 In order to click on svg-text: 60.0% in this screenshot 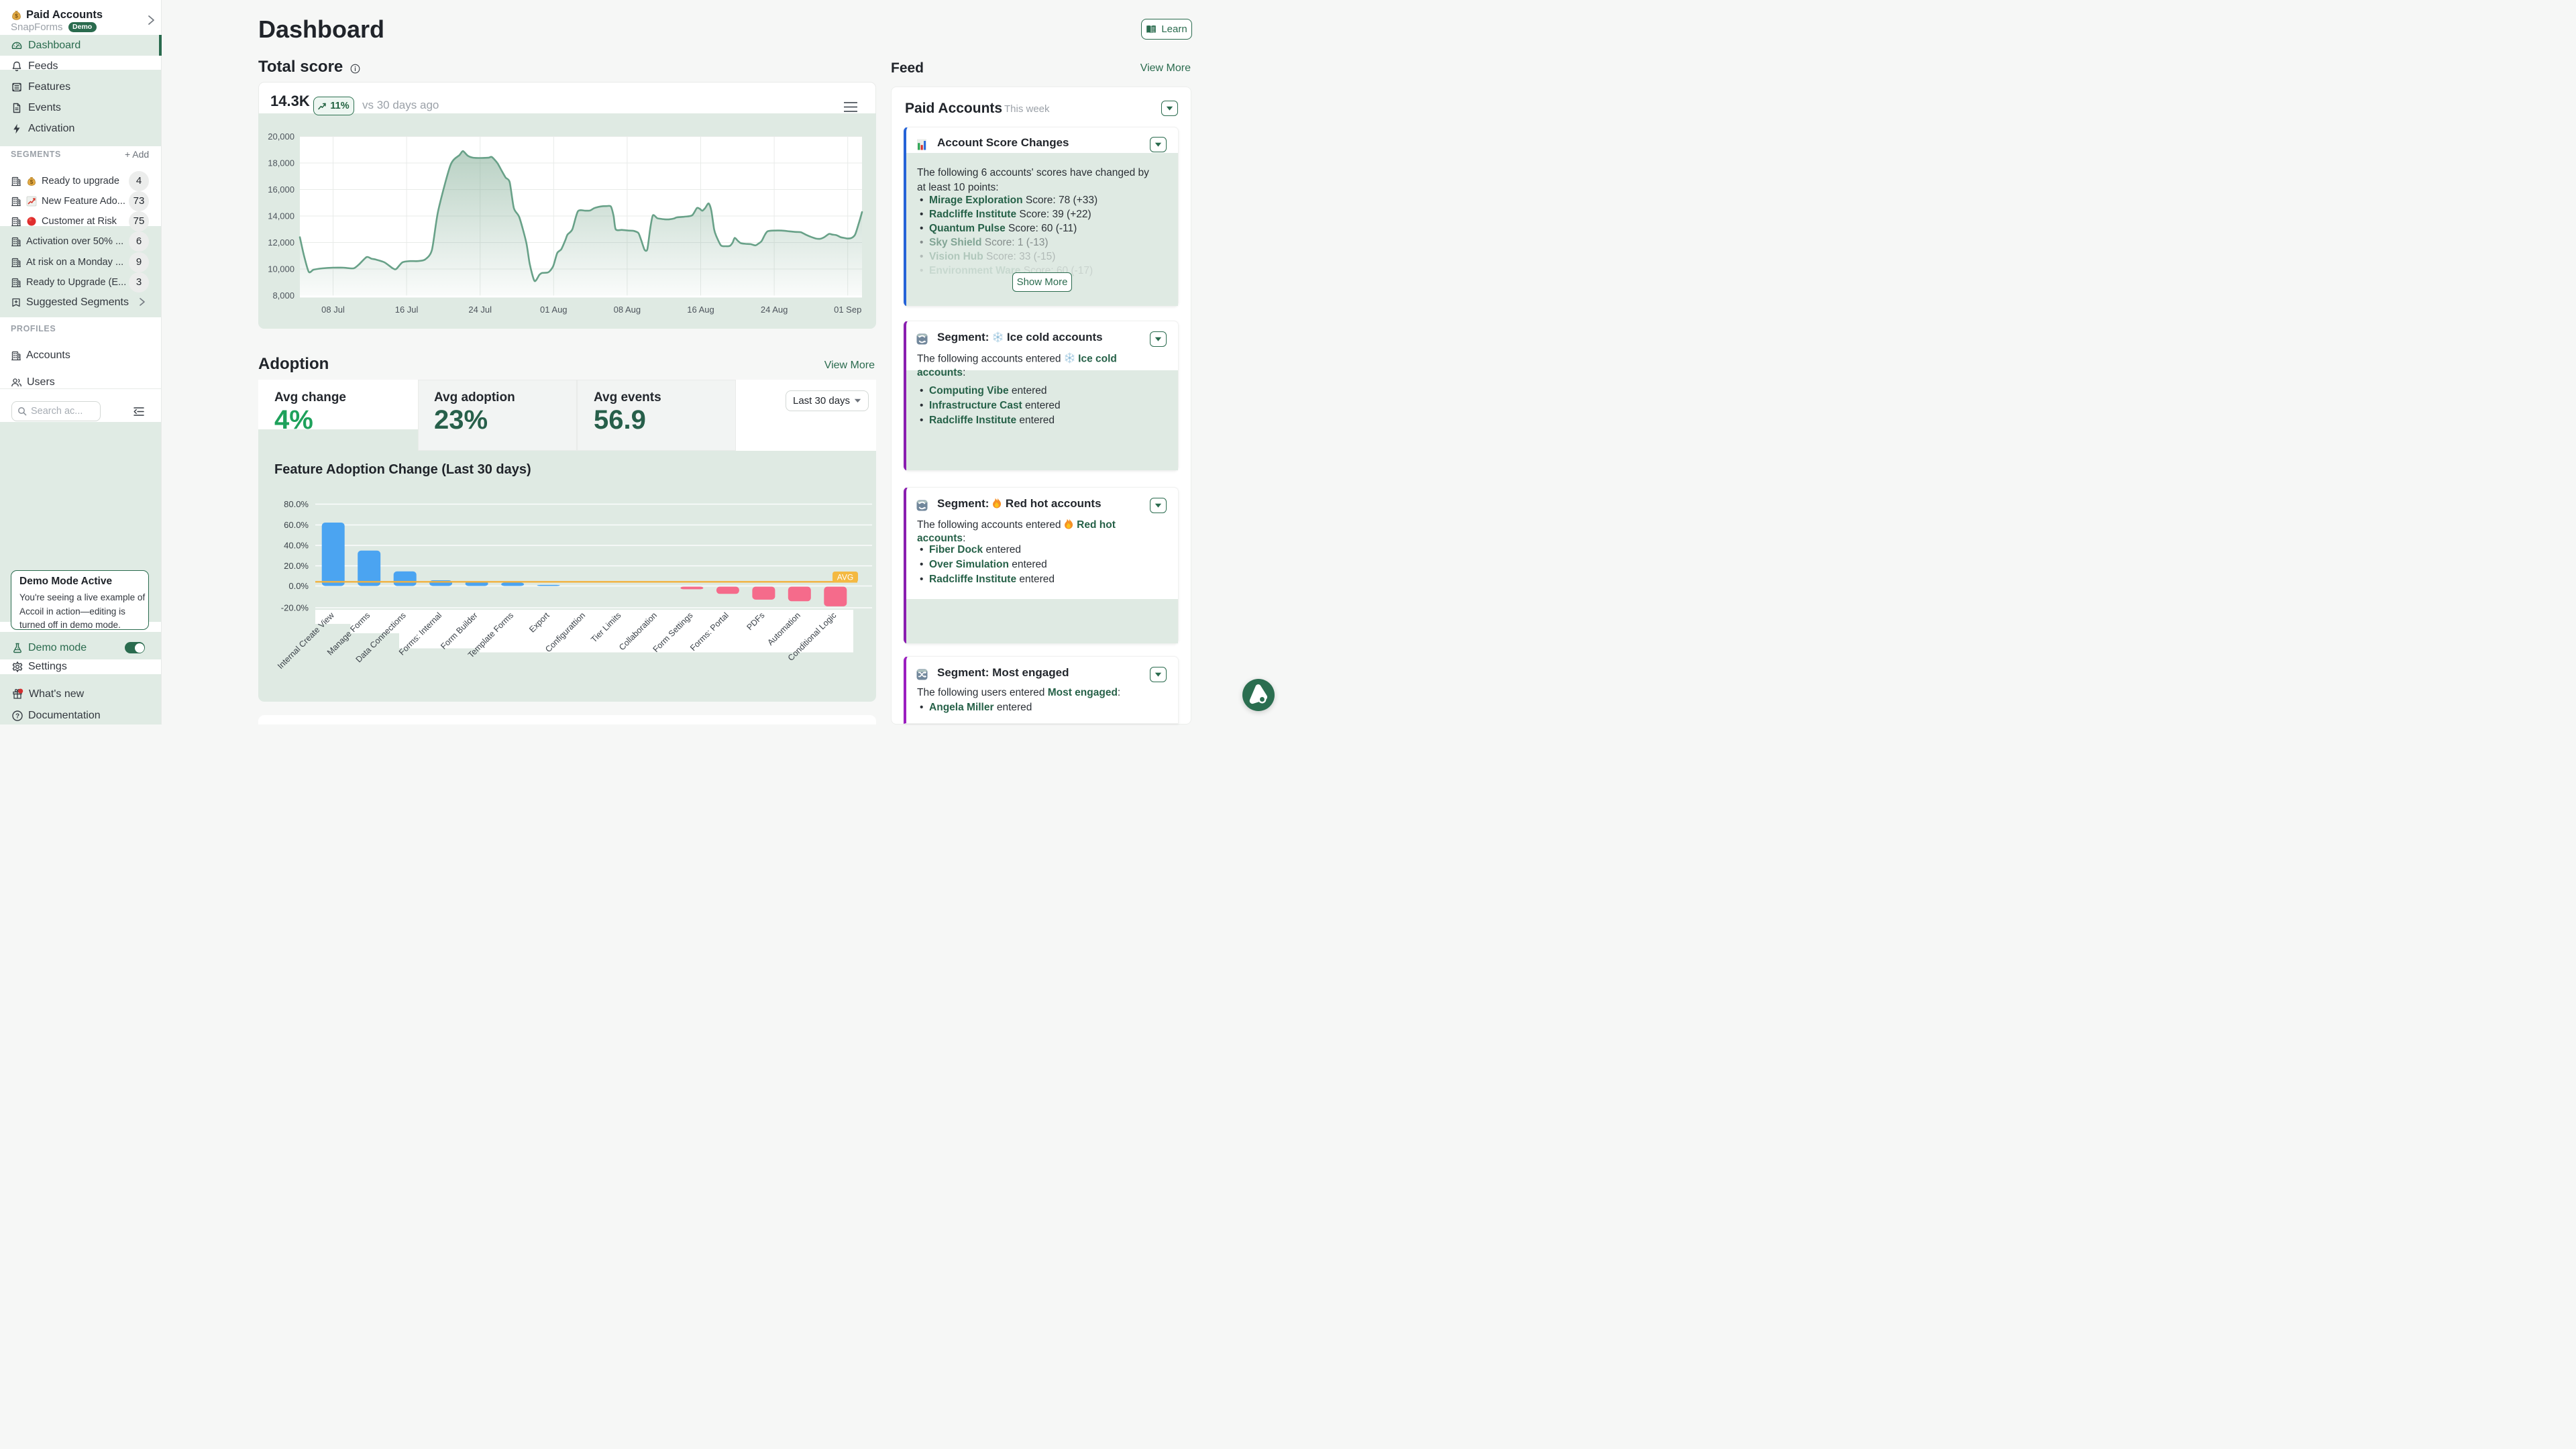, I will do `click(296, 525)`.